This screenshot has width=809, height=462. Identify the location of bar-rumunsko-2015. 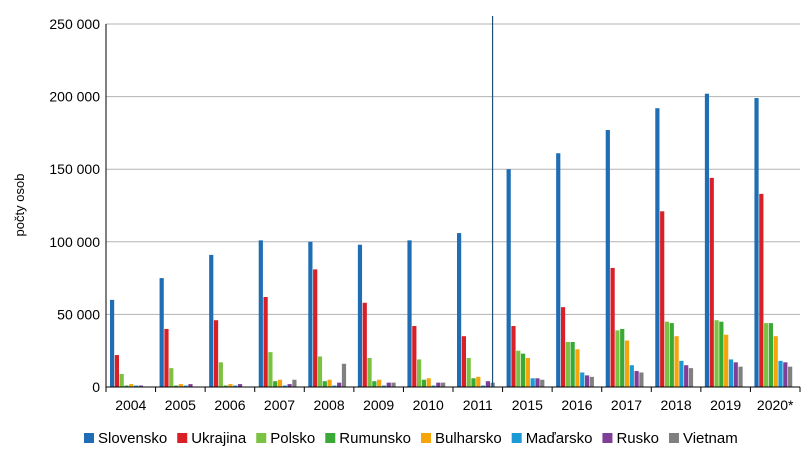
(523, 370).